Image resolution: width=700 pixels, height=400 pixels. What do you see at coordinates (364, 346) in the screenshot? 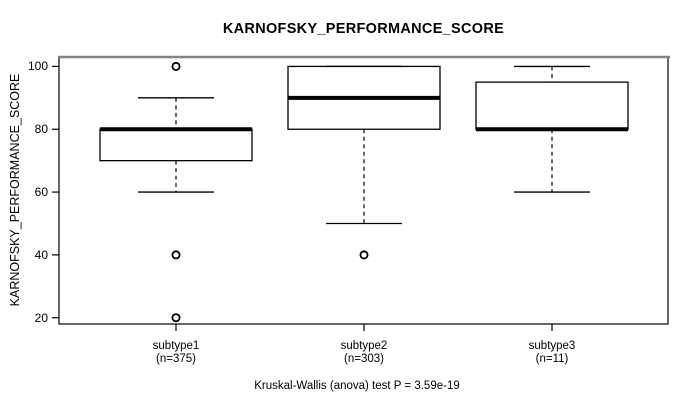
I see `x-group-label: subtype2` at bounding box center [364, 346].